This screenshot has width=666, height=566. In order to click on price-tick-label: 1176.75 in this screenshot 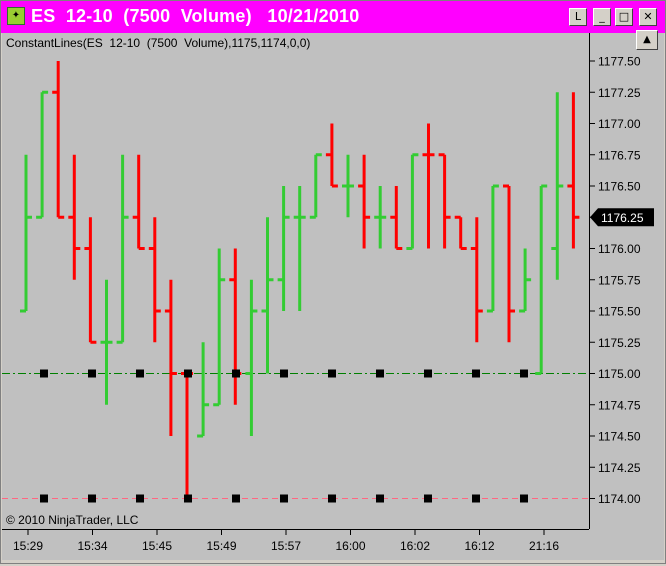, I will do `click(619, 155)`.